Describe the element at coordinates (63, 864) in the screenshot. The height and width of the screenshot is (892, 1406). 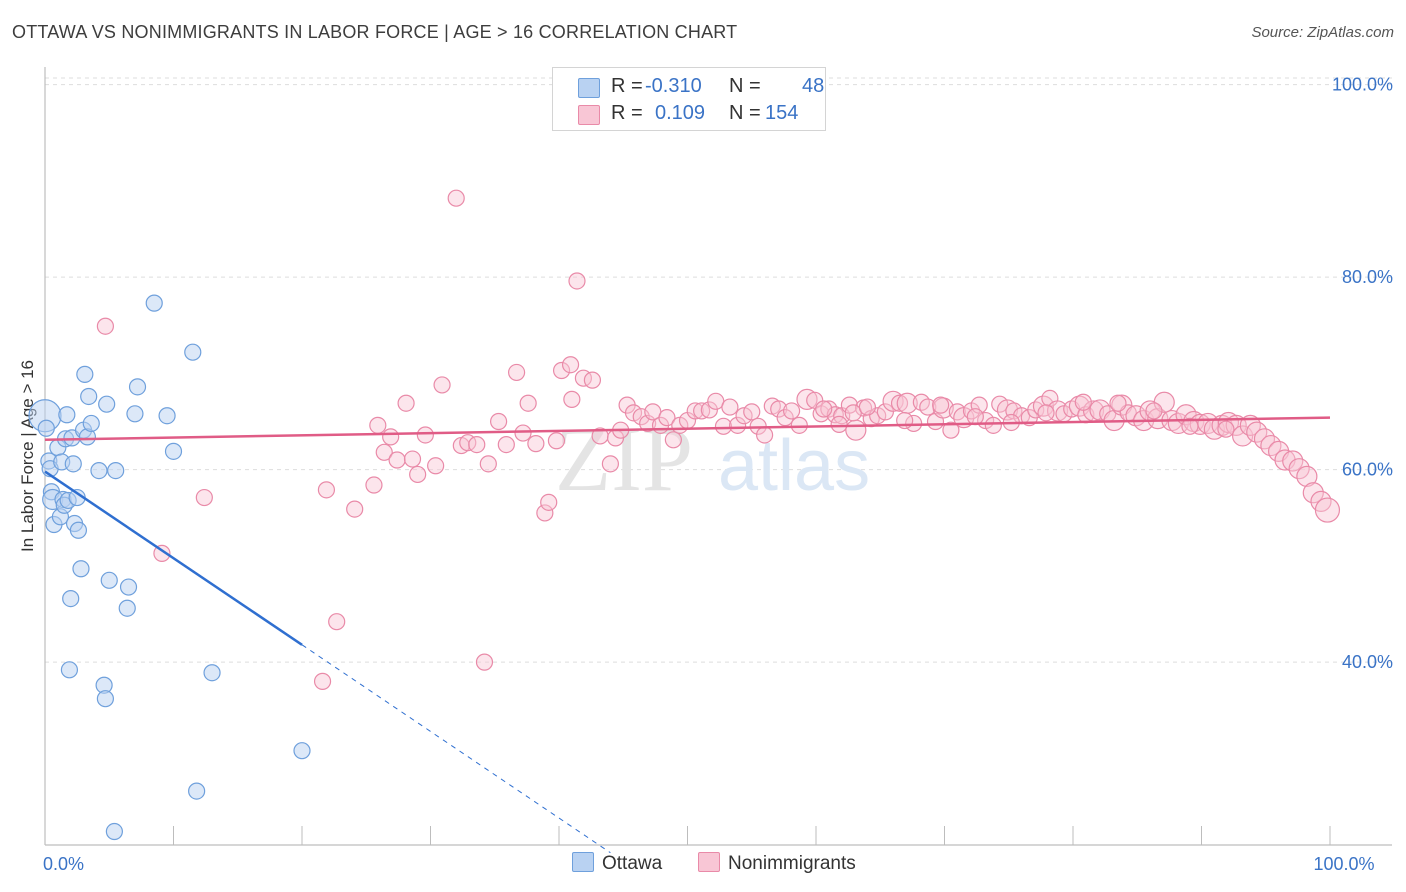
I see `x-tick-label: 0.0%` at that location.